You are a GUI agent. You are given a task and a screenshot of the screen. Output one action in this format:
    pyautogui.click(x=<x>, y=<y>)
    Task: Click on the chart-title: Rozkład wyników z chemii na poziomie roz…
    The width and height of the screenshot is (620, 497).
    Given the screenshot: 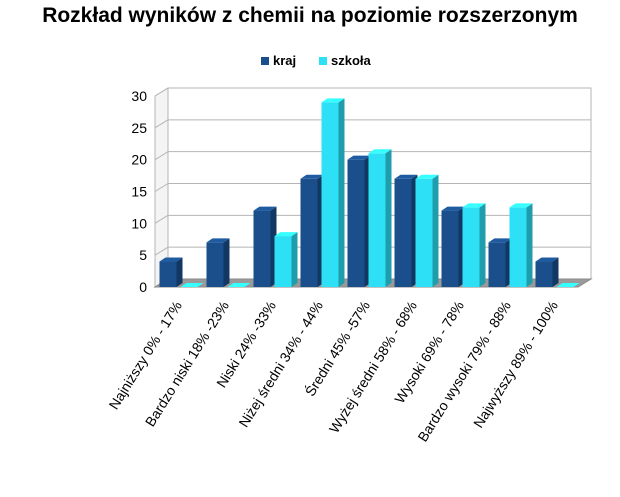 What is the action you would take?
    pyautogui.click(x=310, y=15)
    